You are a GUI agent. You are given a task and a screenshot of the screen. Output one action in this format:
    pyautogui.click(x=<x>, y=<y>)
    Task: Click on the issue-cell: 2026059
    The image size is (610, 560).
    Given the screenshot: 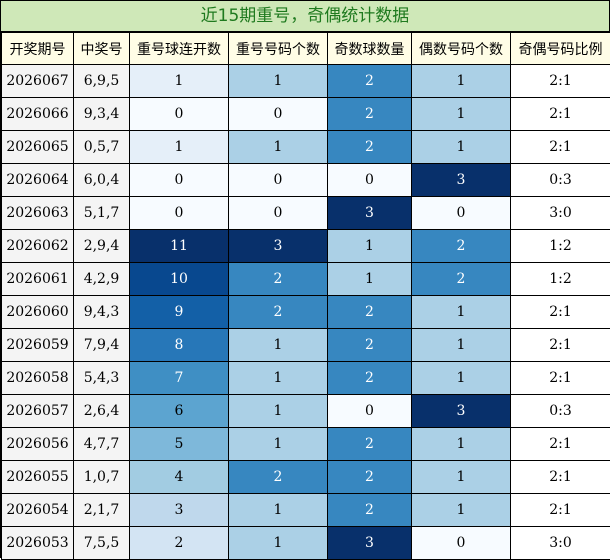 What is the action you would take?
    pyautogui.click(x=38, y=345)
    